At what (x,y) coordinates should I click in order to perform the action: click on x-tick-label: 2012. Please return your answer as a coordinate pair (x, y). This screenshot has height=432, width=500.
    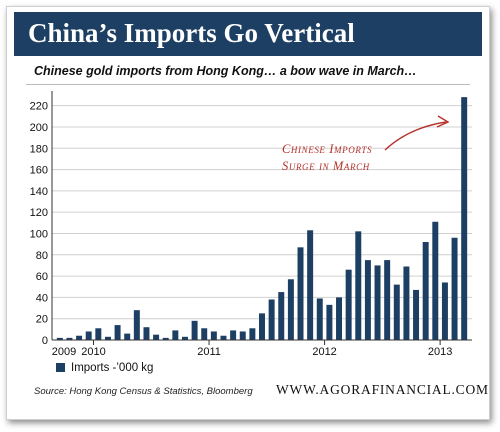
    Looking at the image, I should click on (324, 352).